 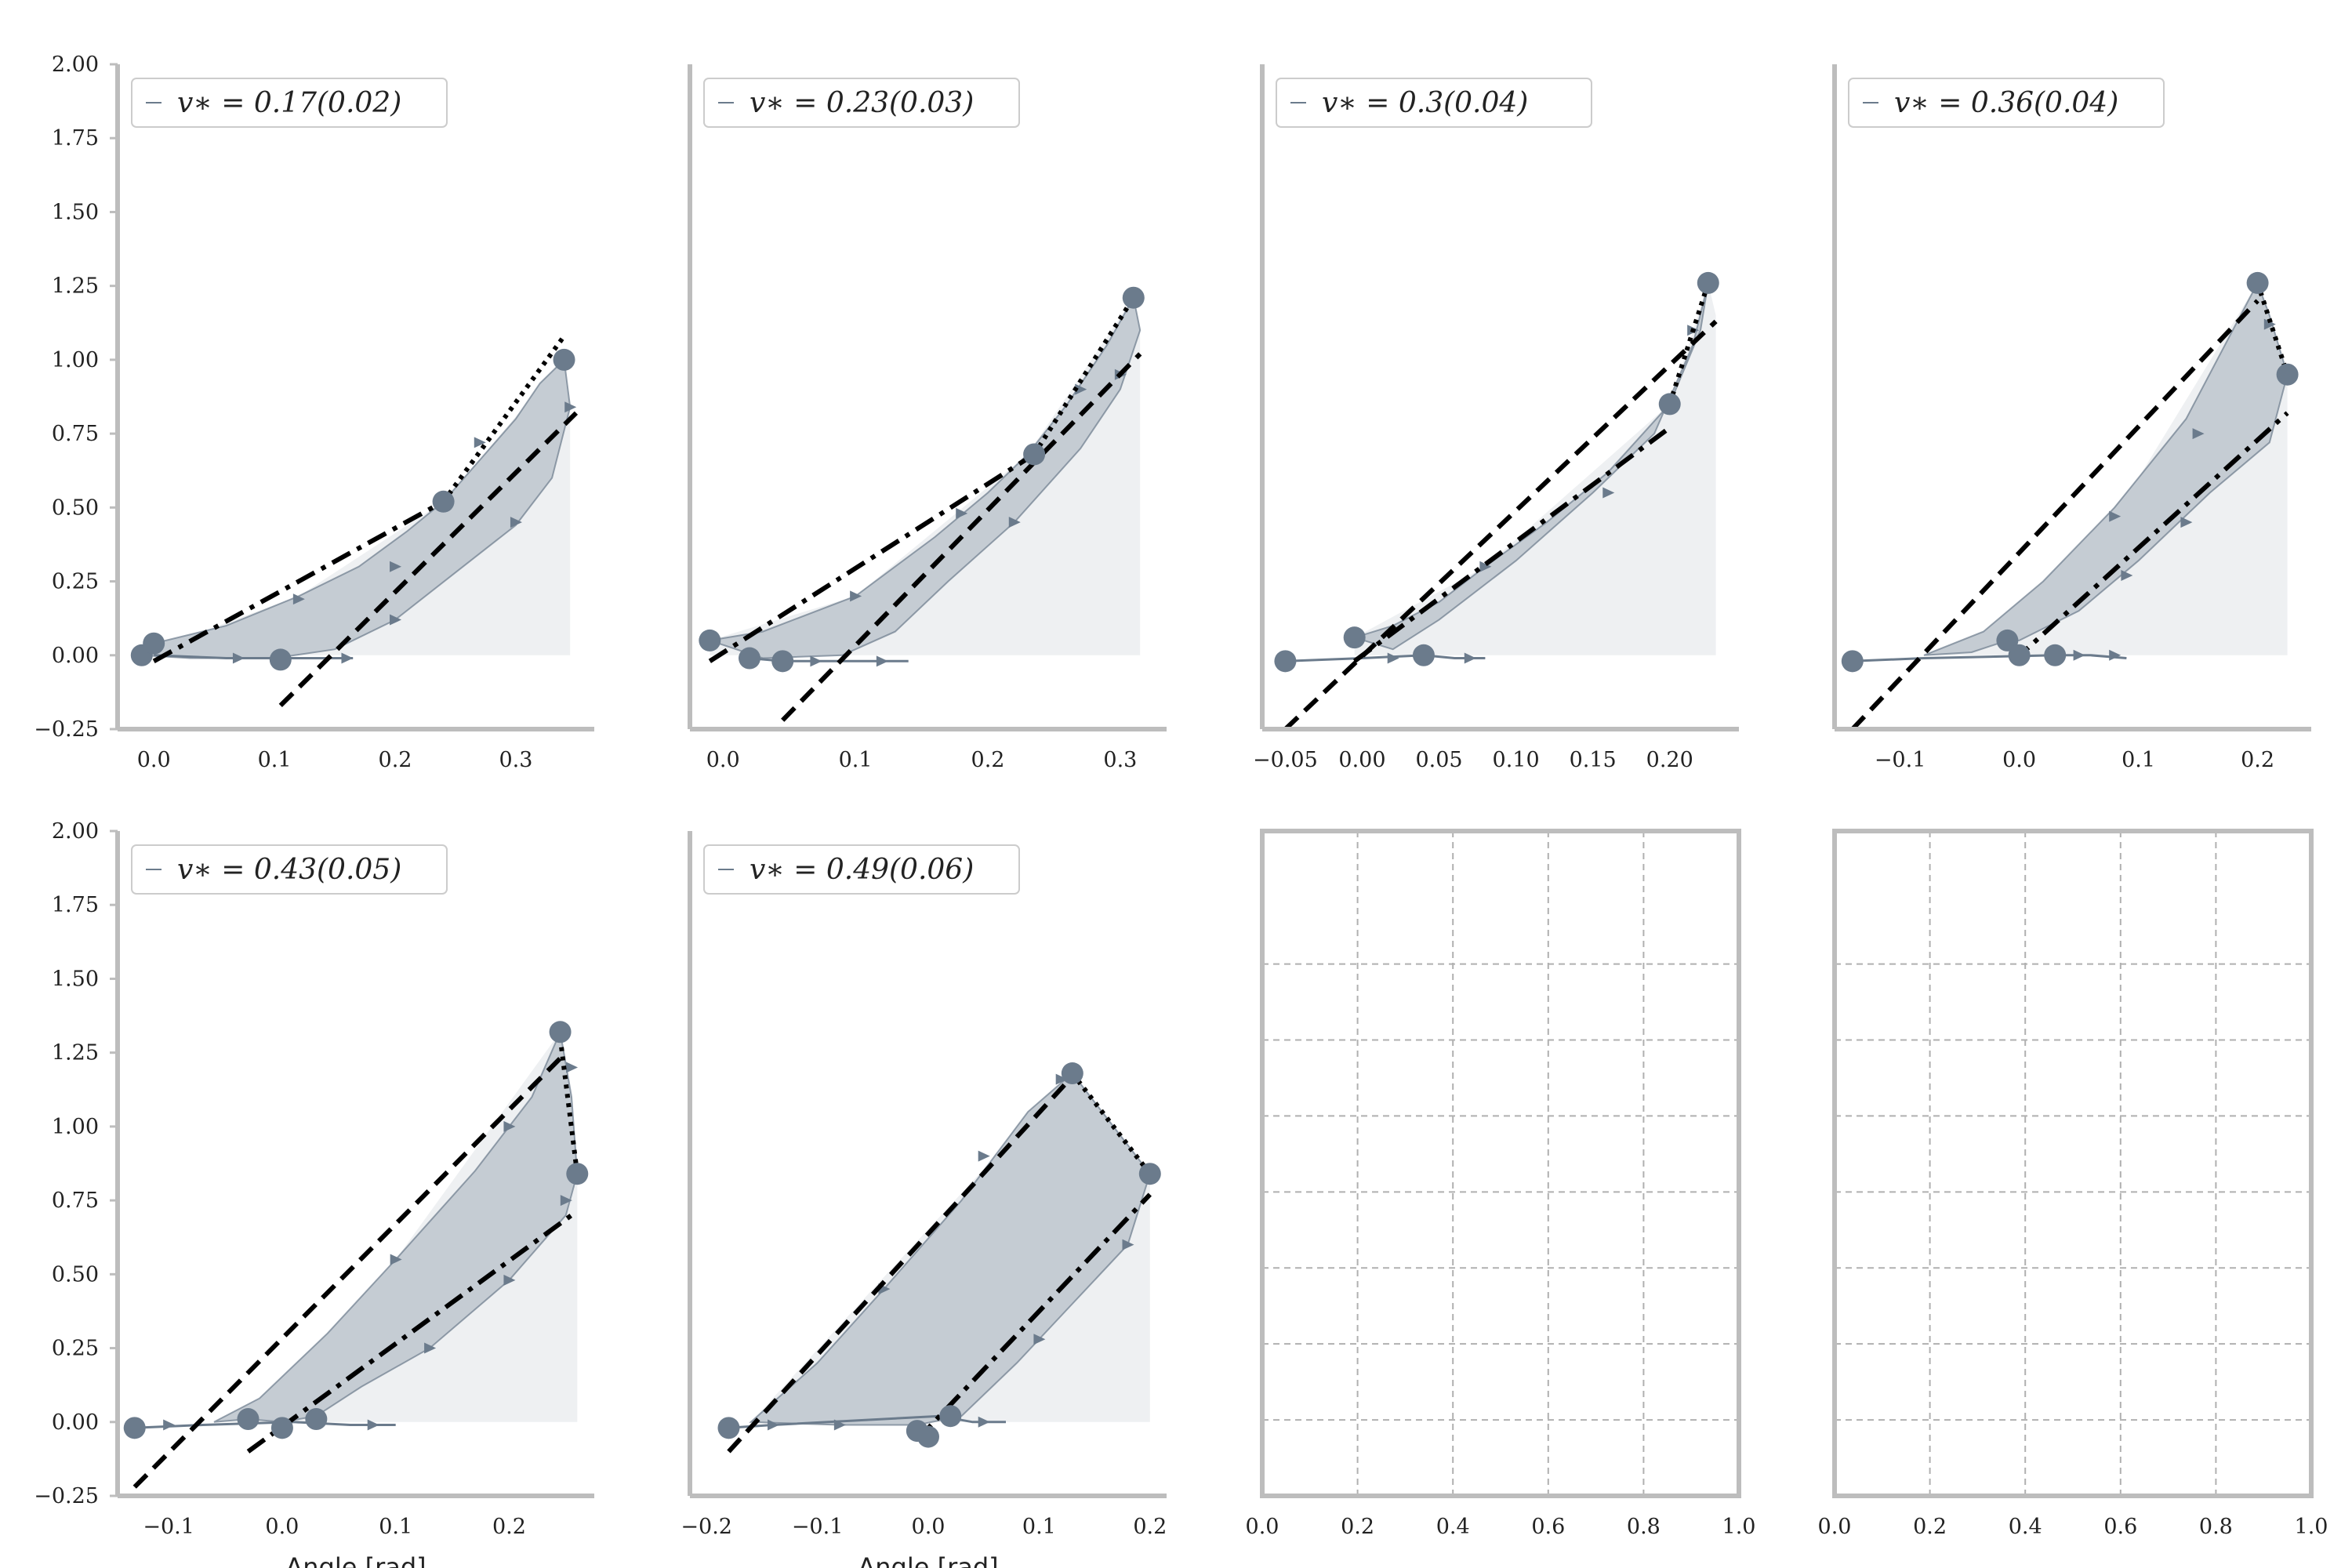 What do you see at coordinates (1361, 760) in the screenshot?
I see `x-tick-label: 0.00` at bounding box center [1361, 760].